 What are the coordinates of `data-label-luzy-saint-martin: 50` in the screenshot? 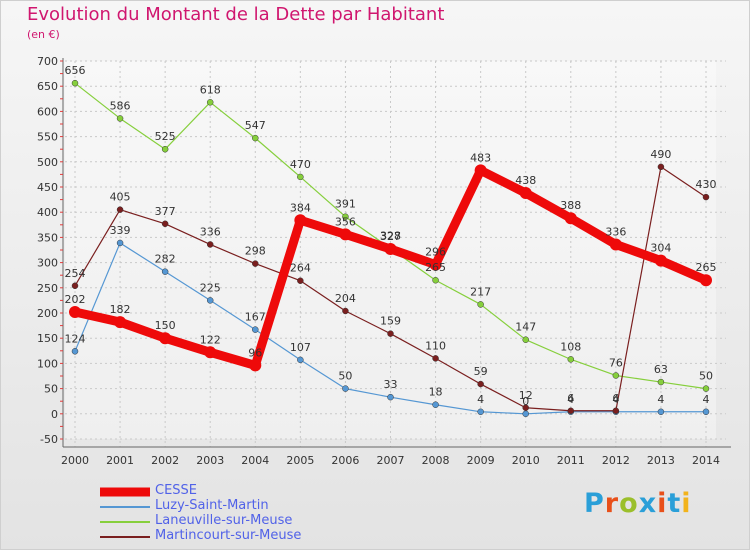 It's located at (345, 376).